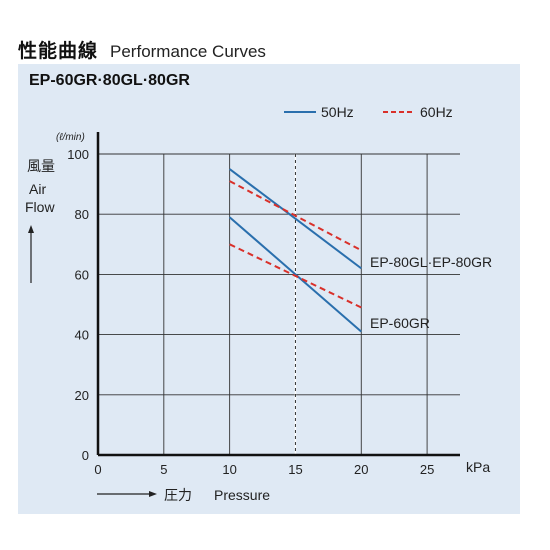  I want to click on legend: 50Hz 60Hz, so click(368, 112).